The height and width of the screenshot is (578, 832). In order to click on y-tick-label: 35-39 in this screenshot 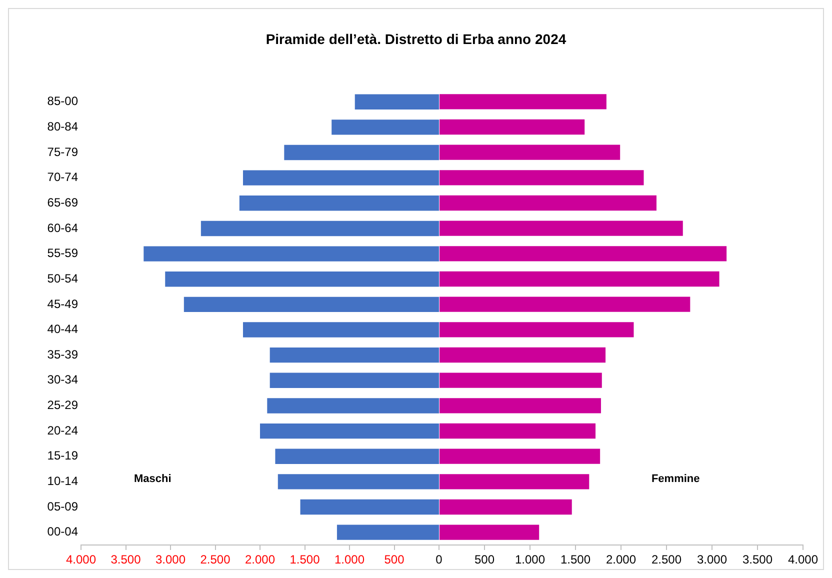, I will do `click(62, 354)`.